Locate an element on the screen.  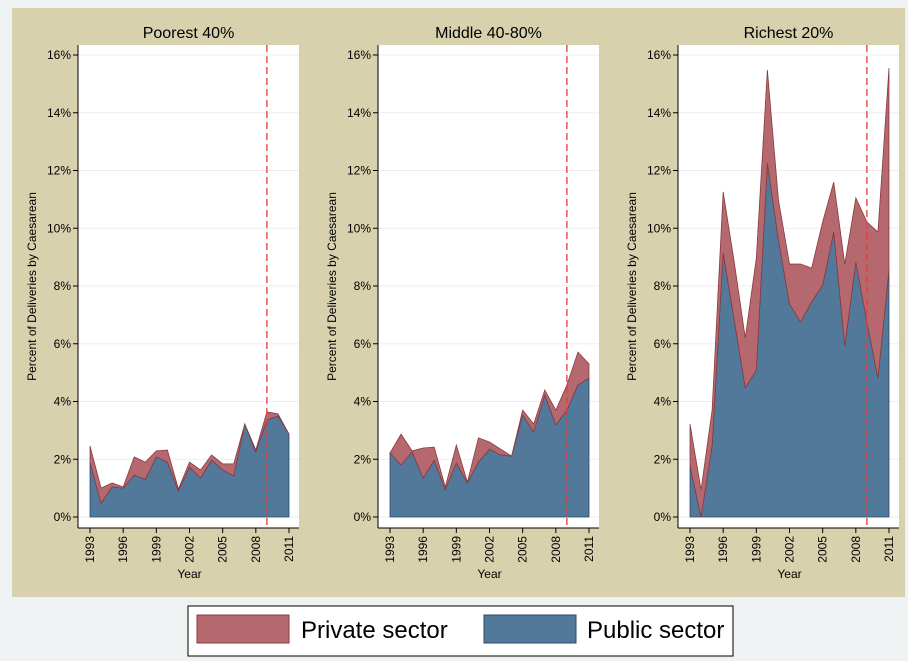
chart-title: Middle 40-80% is located at coordinates (488, 33).